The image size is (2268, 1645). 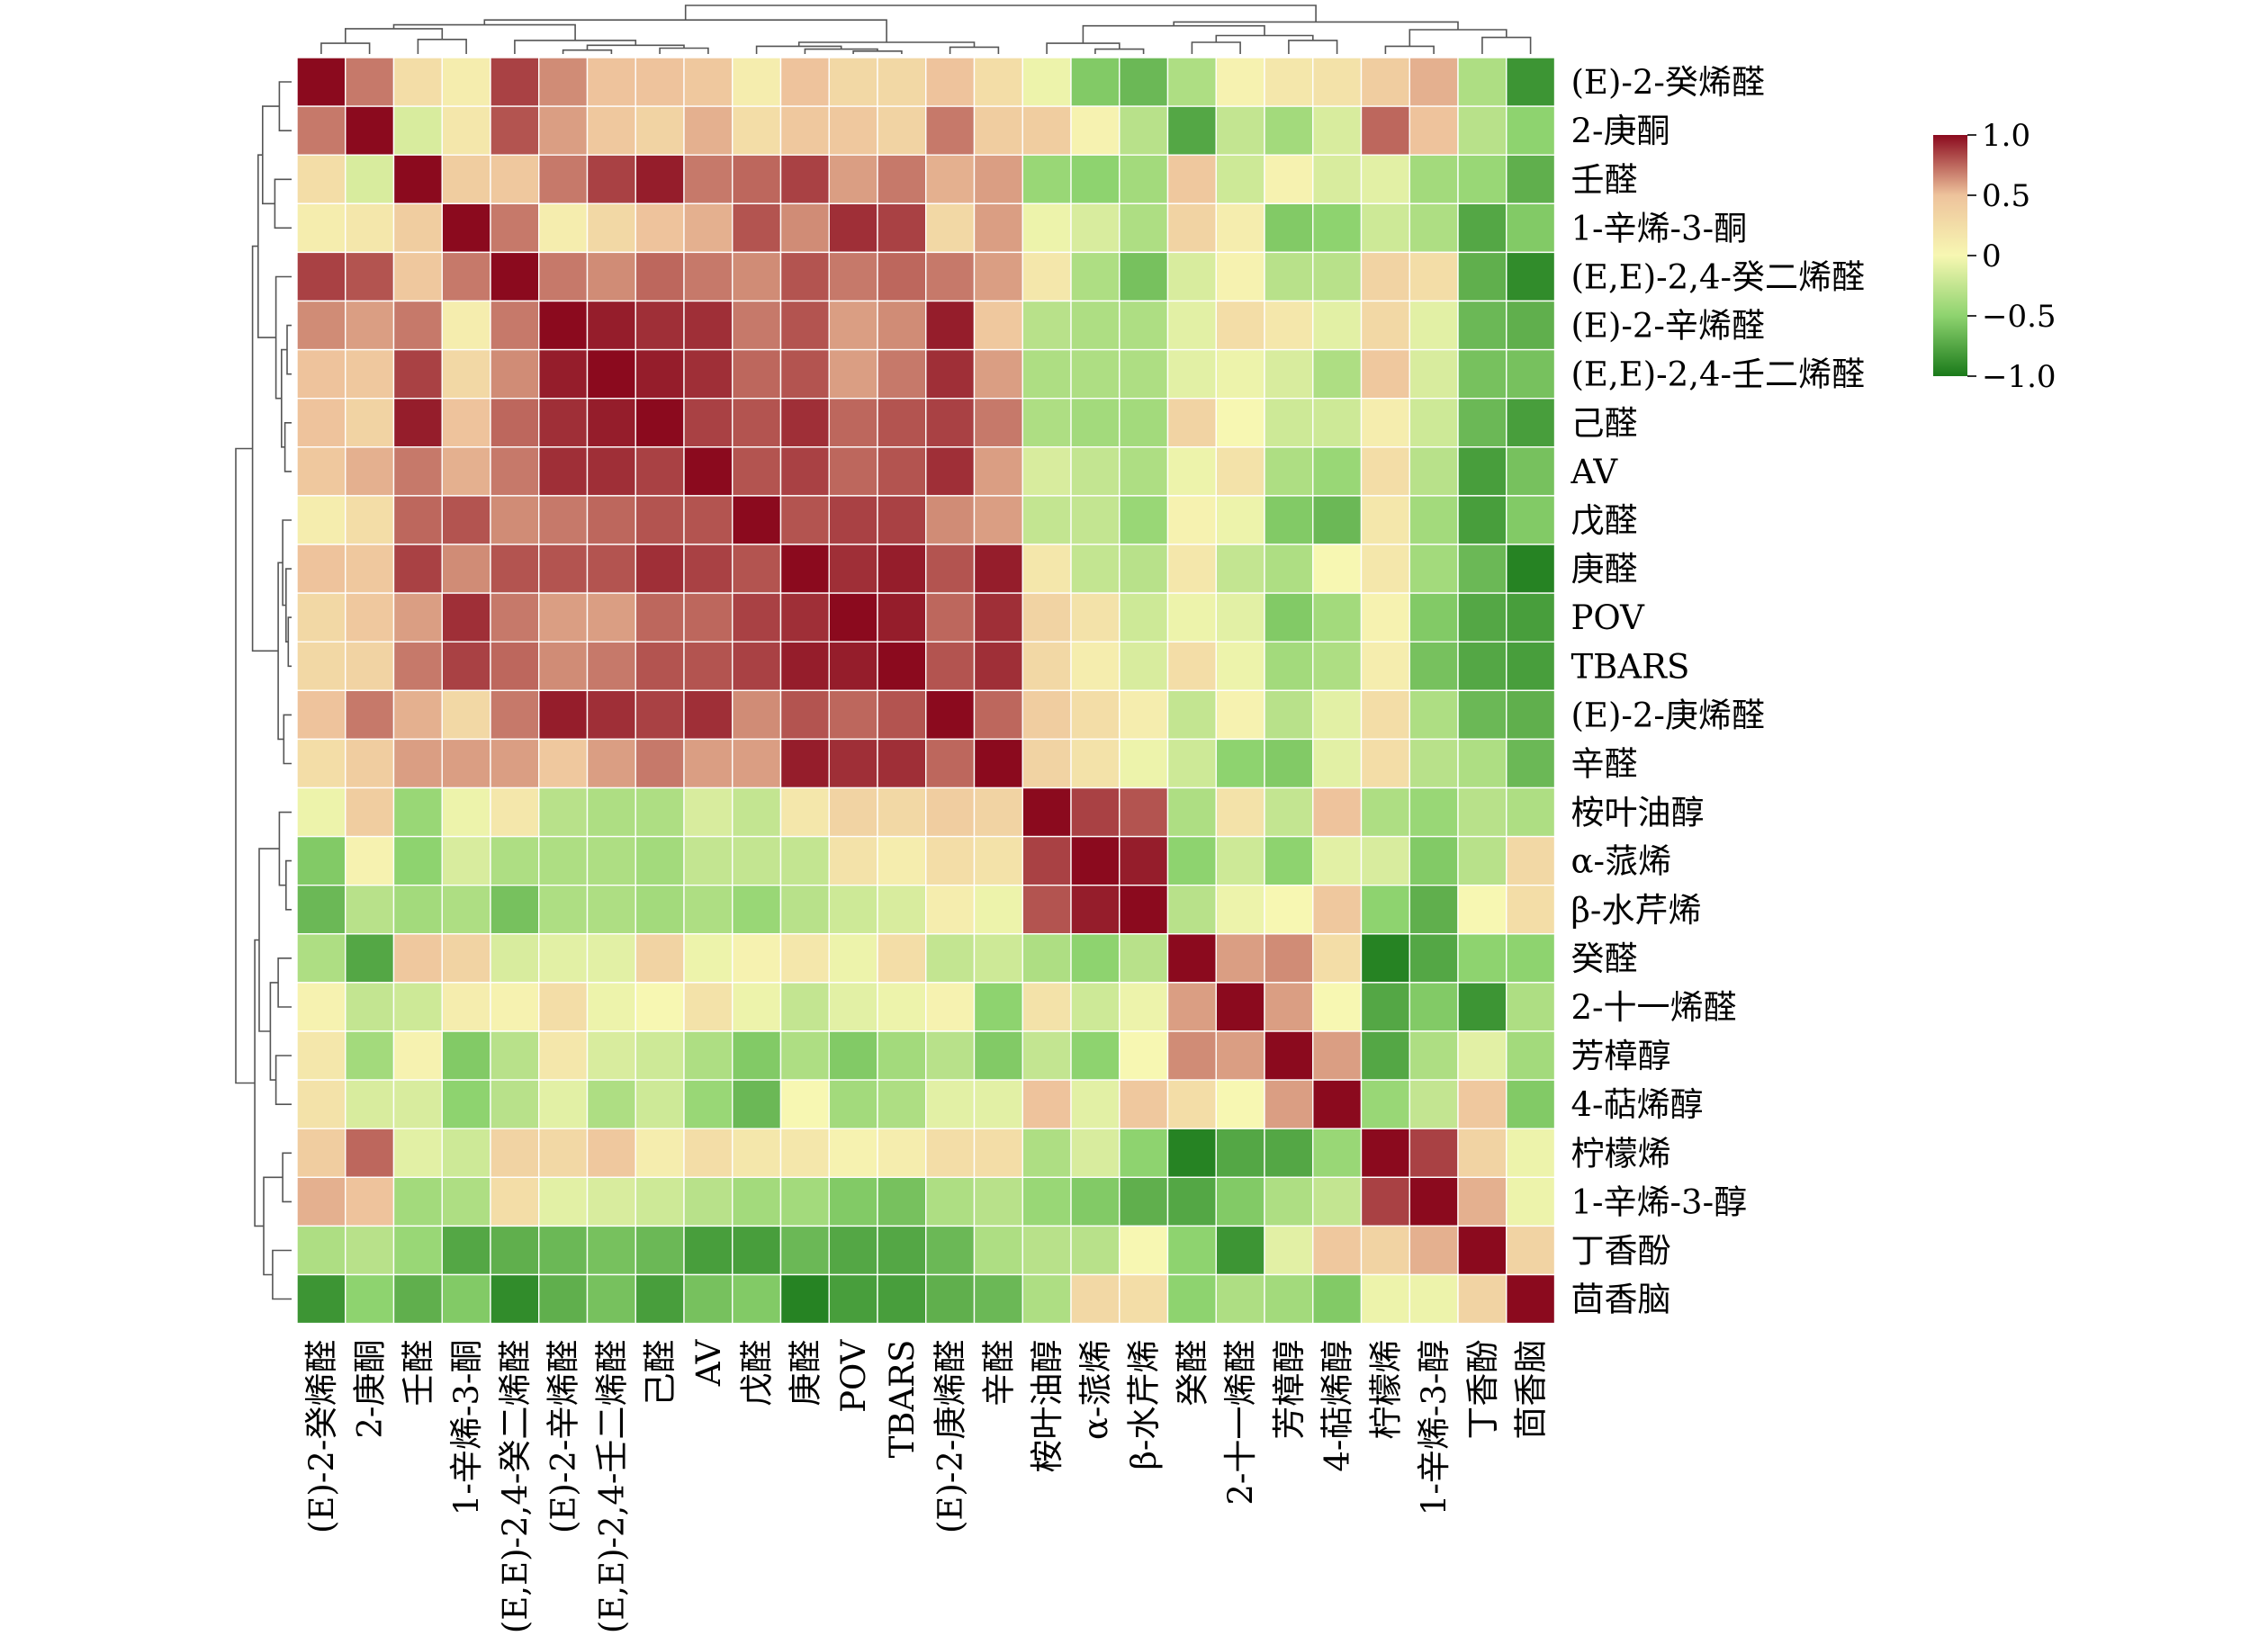 What do you see at coordinates (1637, 910) in the screenshot?
I see `row-label: β-水芹烯` at bounding box center [1637, 910].